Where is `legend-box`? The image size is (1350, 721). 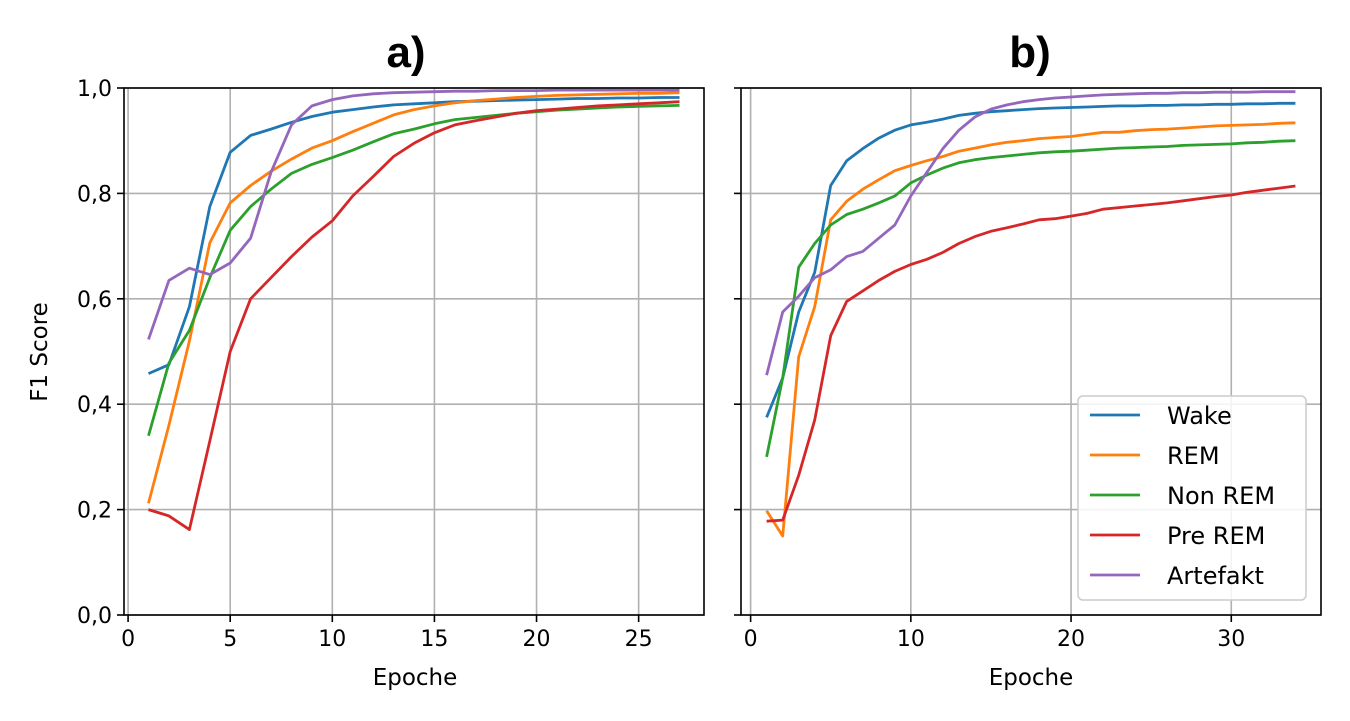
legend-box is located at coordinates (1192, 498).